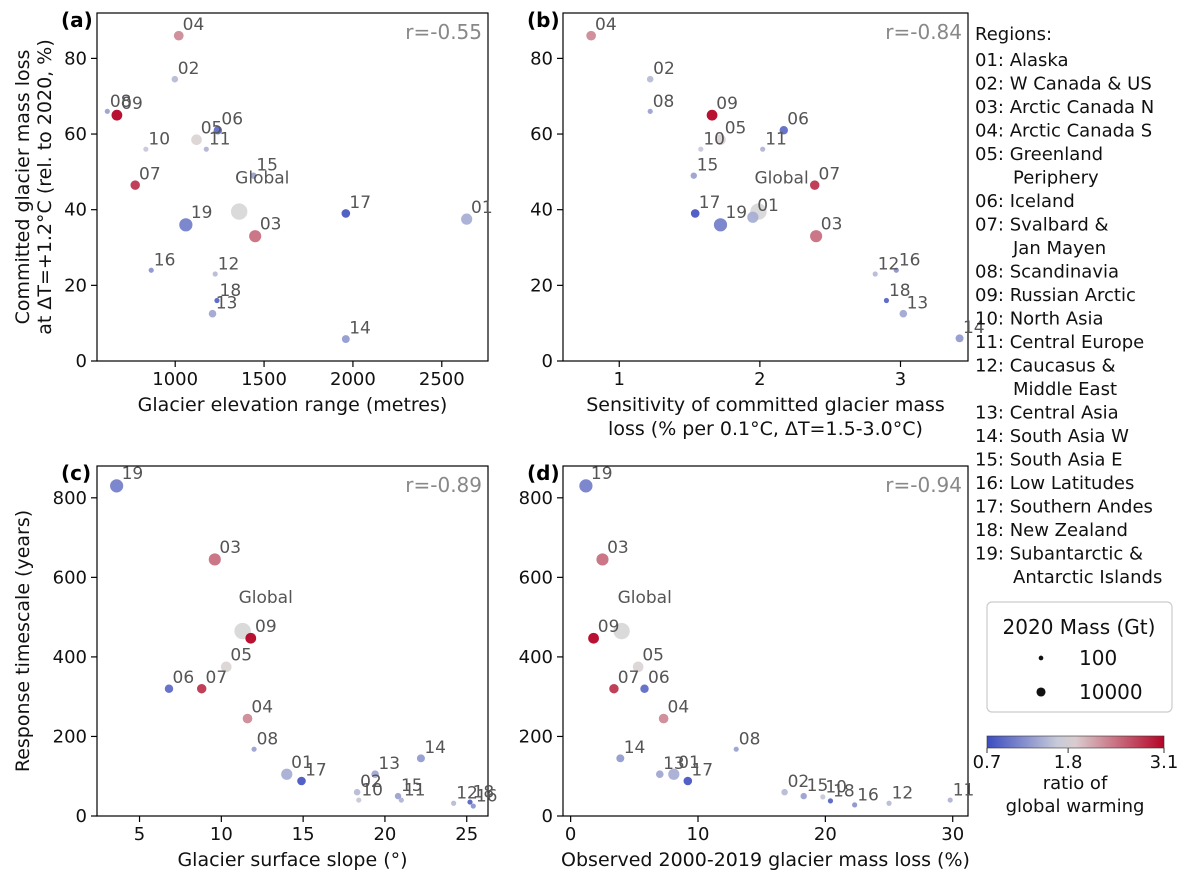  Describe the element at coordinates (353, 379) in the screenshot. I see `x-tick-label: 2000` at that location.